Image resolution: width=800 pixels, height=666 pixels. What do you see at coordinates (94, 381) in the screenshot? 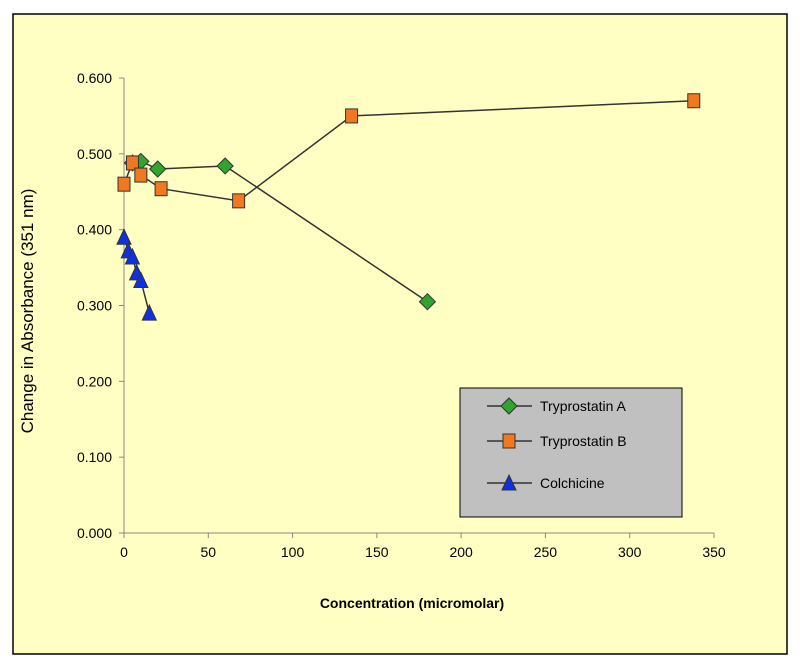
I see `y-tick-label: 0.200` at bounding box center [94, 381].